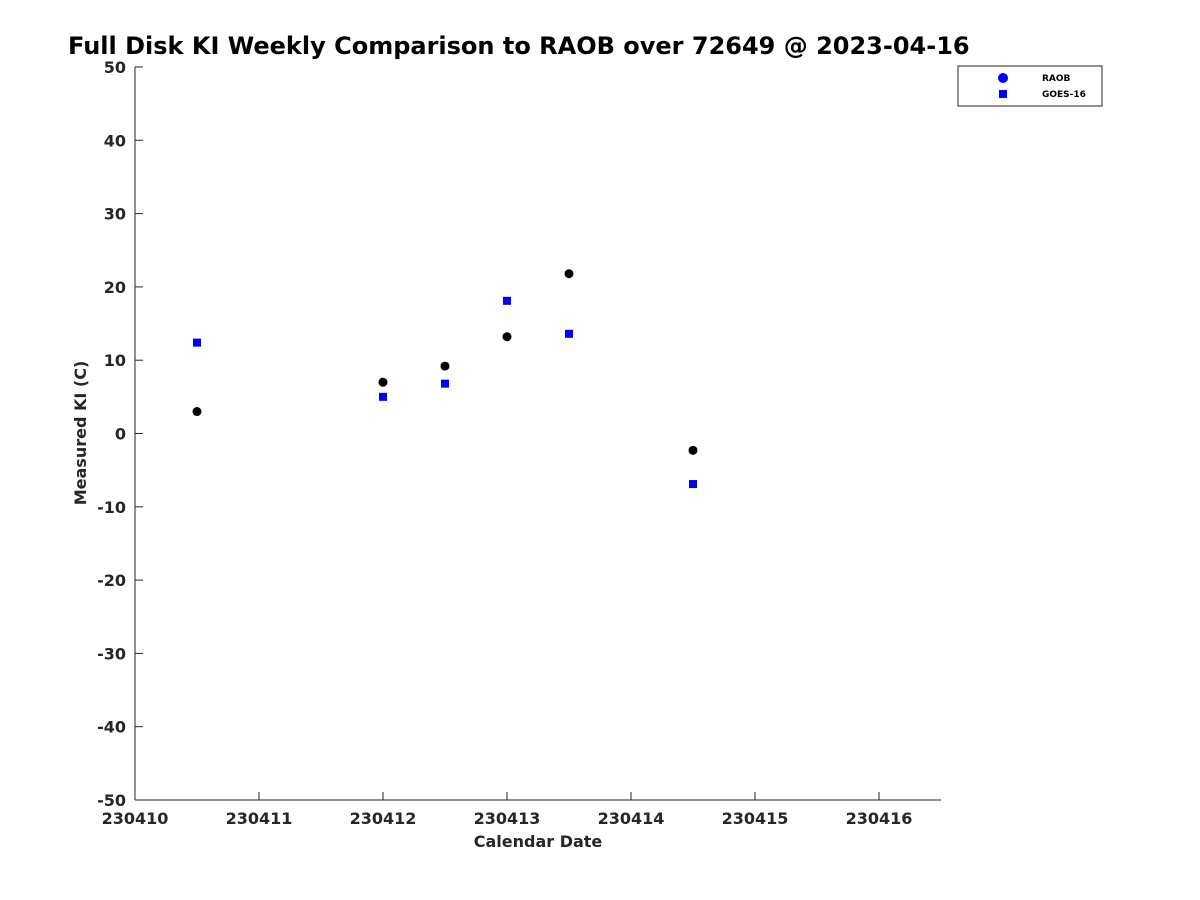 The image size is (1200, 900). I want to click on y-tick-label: -30, so click(111, 653).